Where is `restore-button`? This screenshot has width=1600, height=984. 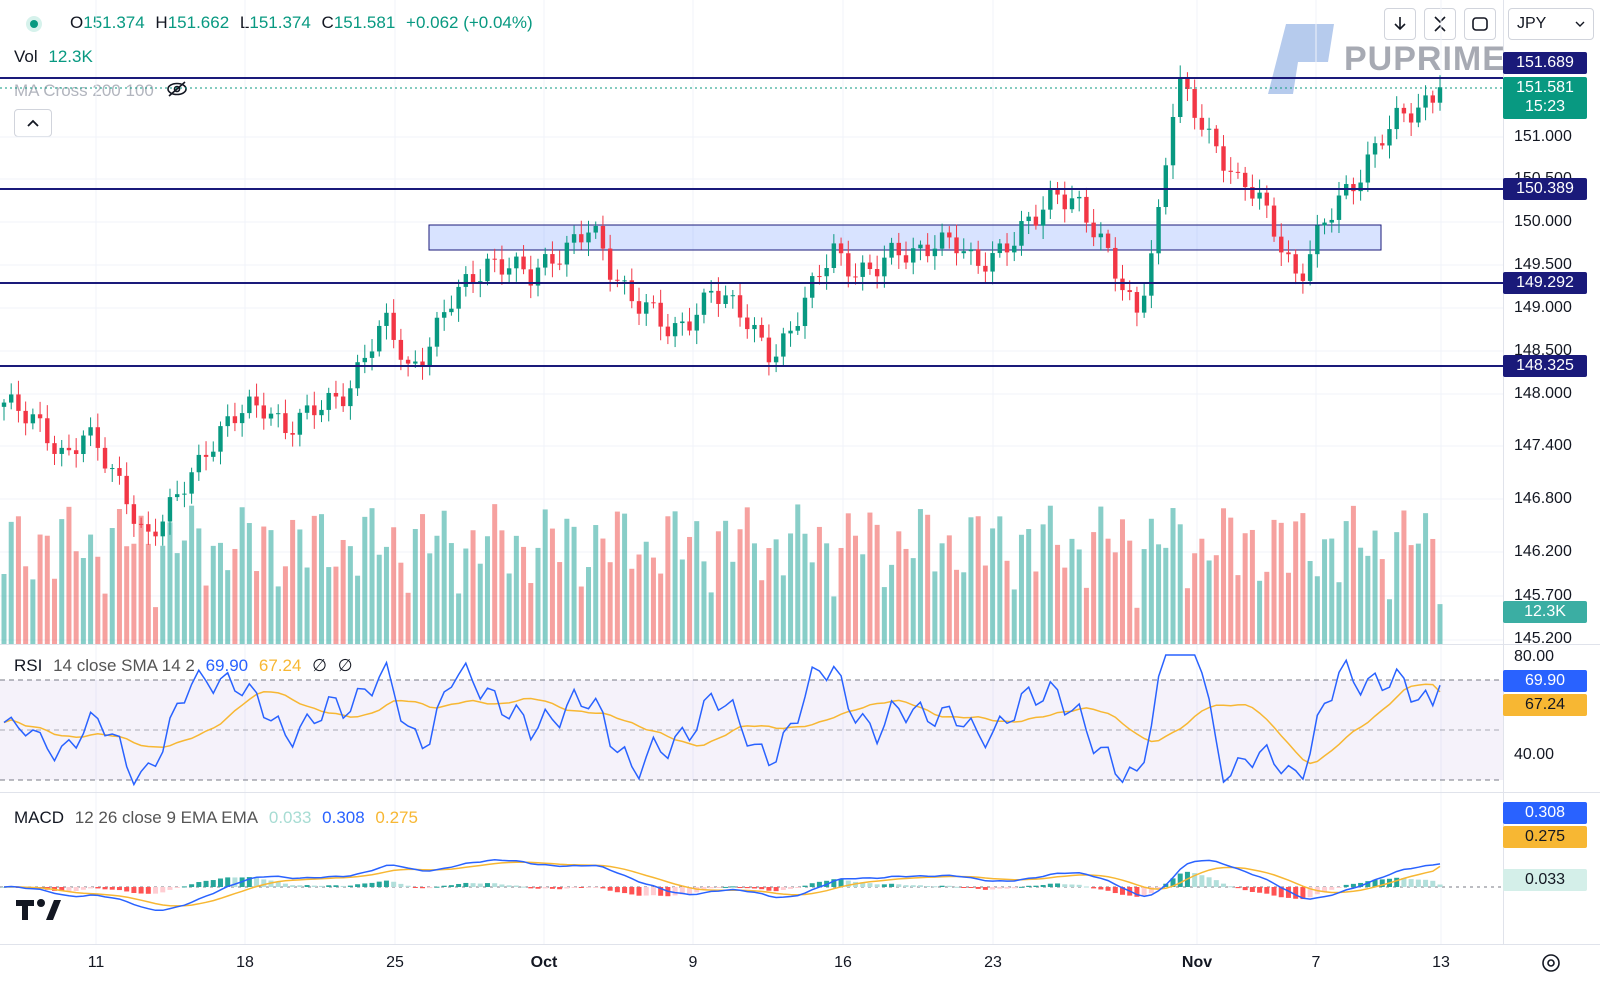 restore-button is located at coordinates (1480, 24).